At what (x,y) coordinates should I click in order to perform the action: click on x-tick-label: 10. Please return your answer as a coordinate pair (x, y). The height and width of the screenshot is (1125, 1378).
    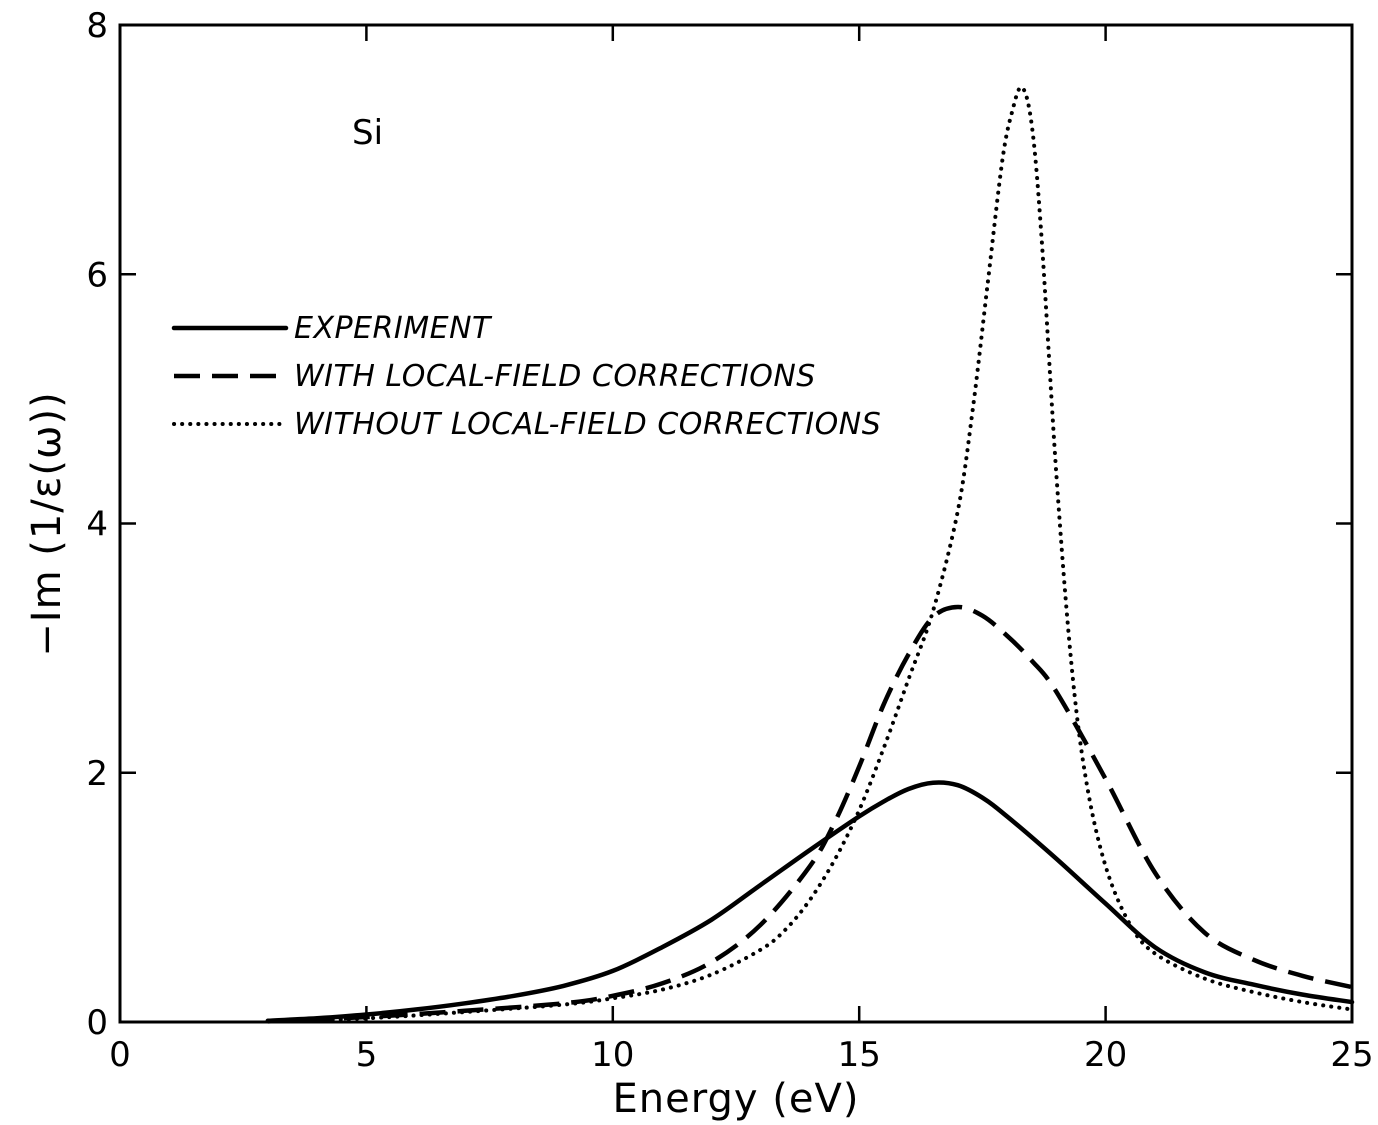
    Looking at the image, I should click on (612, 1055).